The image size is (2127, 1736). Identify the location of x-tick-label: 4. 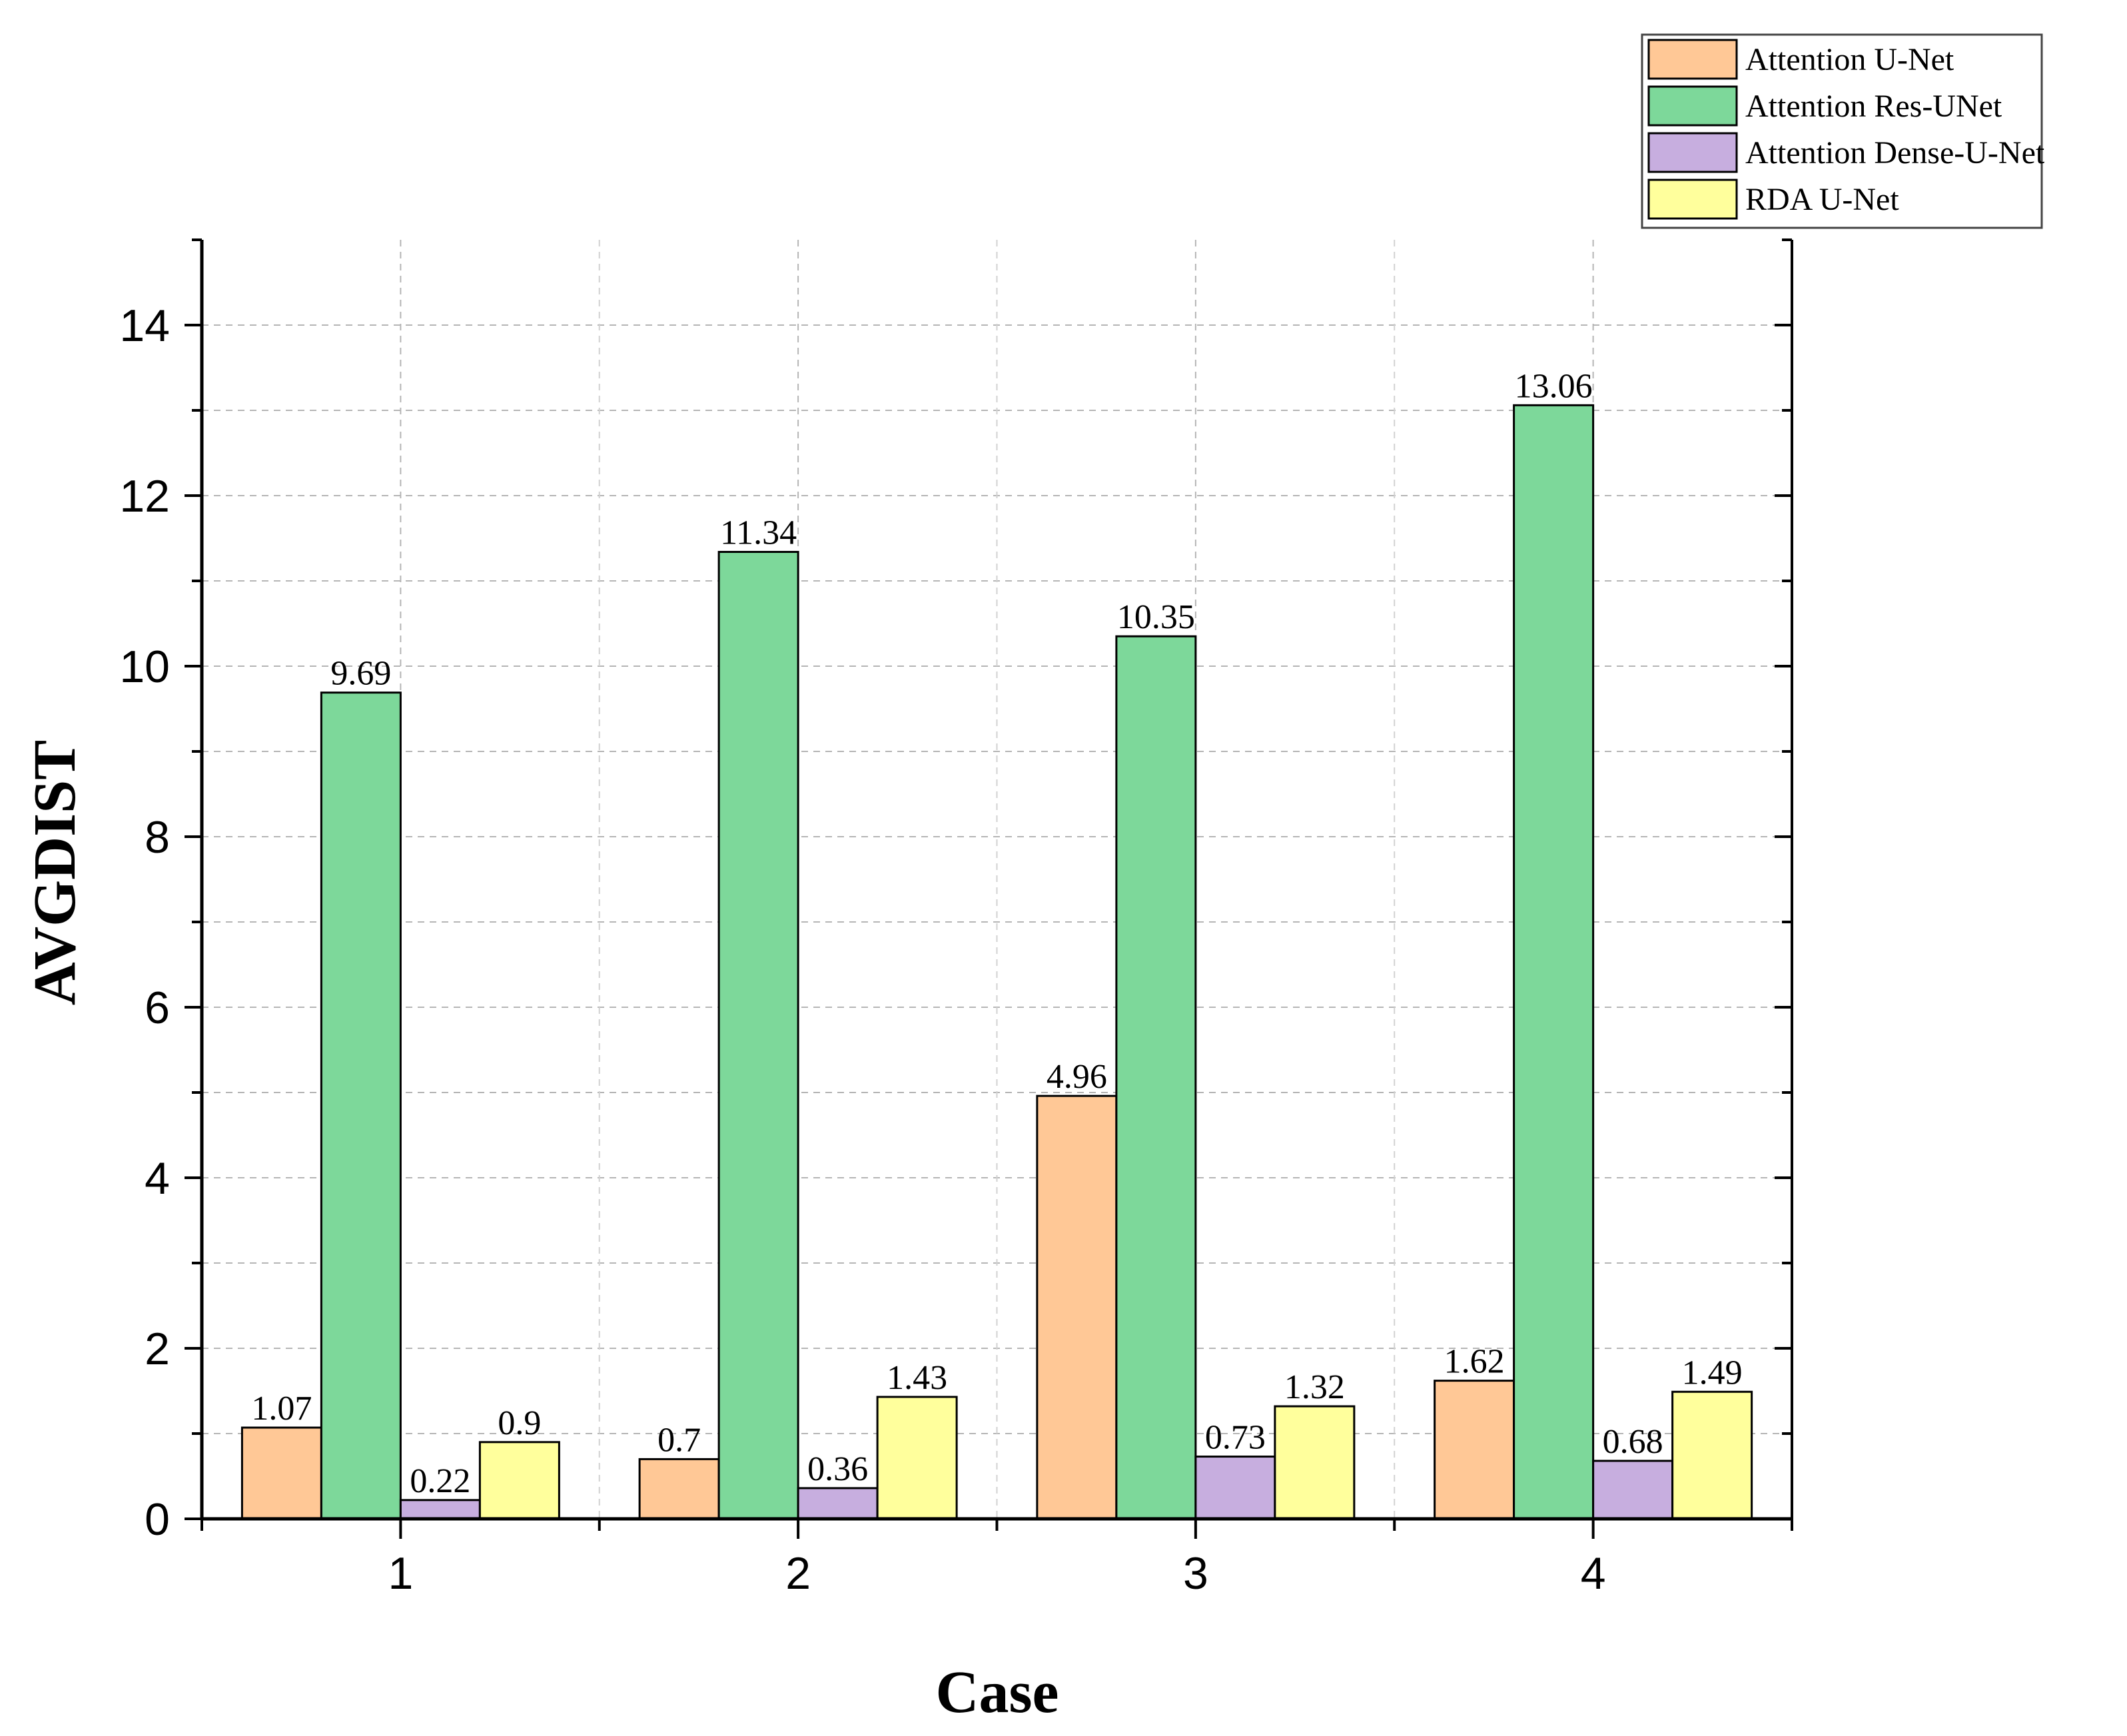
(1594, 1573).